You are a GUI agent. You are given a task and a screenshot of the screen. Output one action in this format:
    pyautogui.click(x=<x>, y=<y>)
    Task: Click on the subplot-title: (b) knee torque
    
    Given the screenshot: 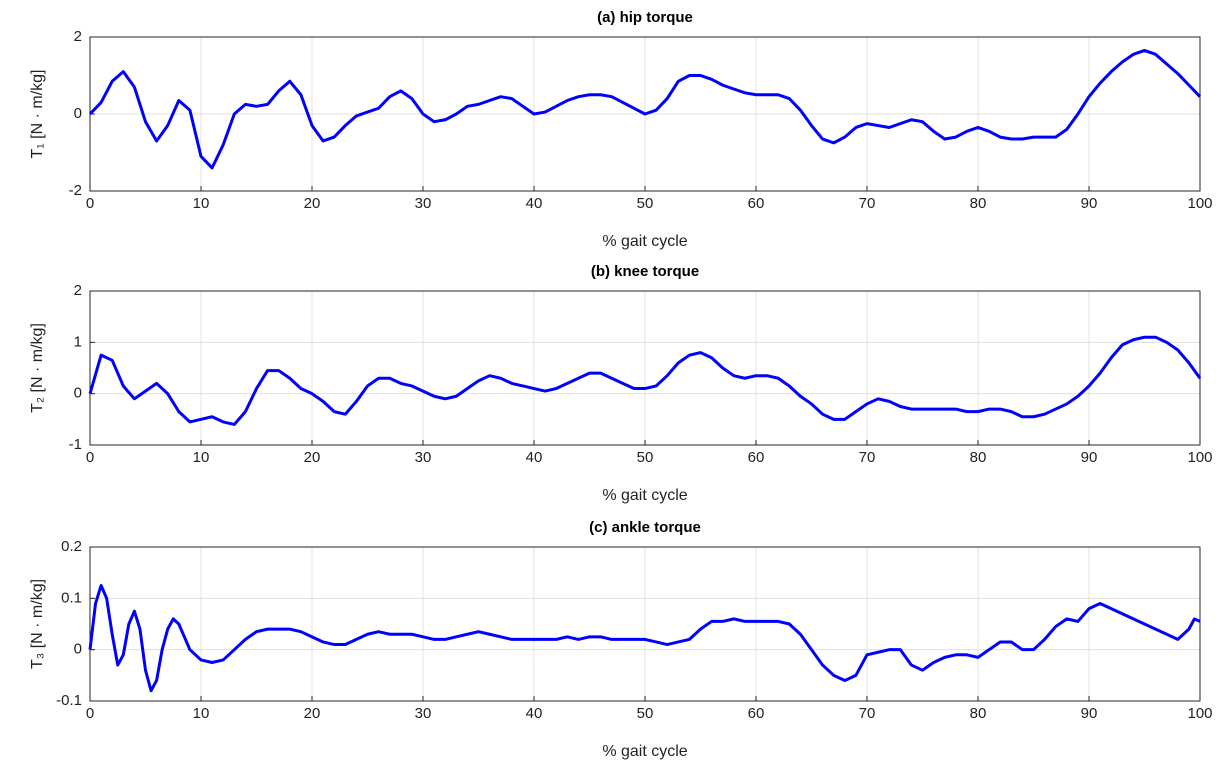 What is the action you would take?
    pyautogui.click(x=645, y=271)
    